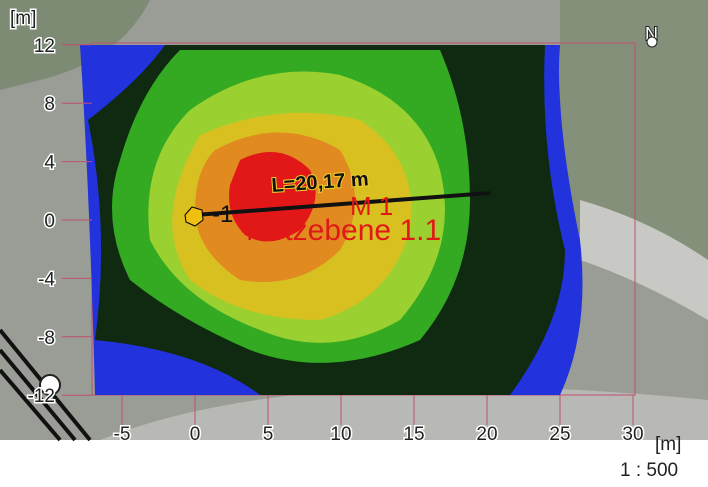  I want to click on source-point, so click(194, 216).